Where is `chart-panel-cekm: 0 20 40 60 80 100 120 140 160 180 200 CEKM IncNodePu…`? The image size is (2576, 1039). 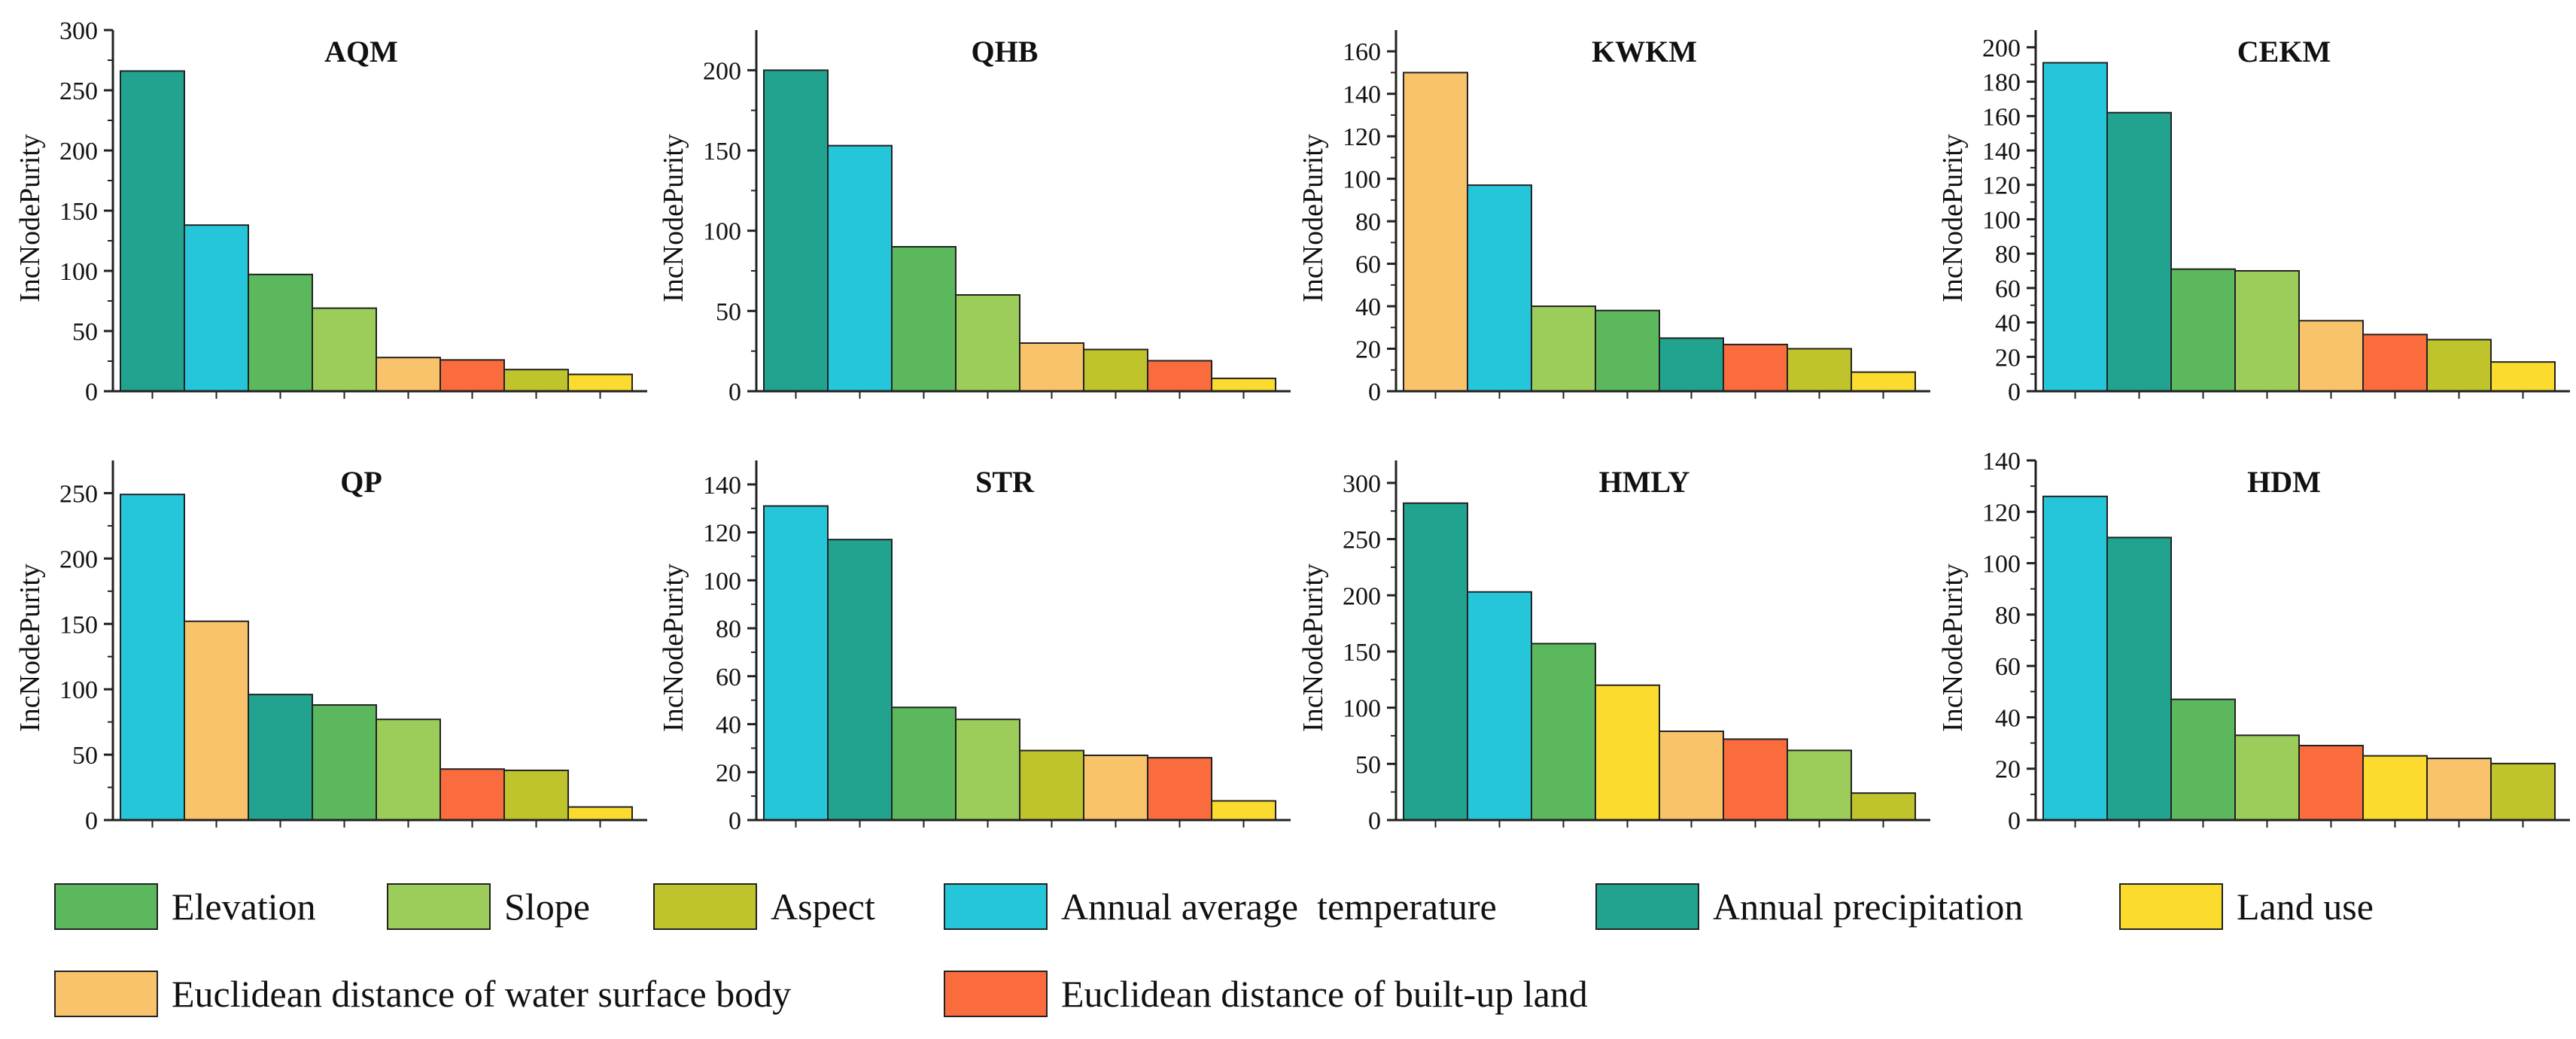
chart-panel-cekm: 0 20 40 60 80 100 120 140 160 180 200 CEKM IncNodePu… is located at coordinates (2253, 218).